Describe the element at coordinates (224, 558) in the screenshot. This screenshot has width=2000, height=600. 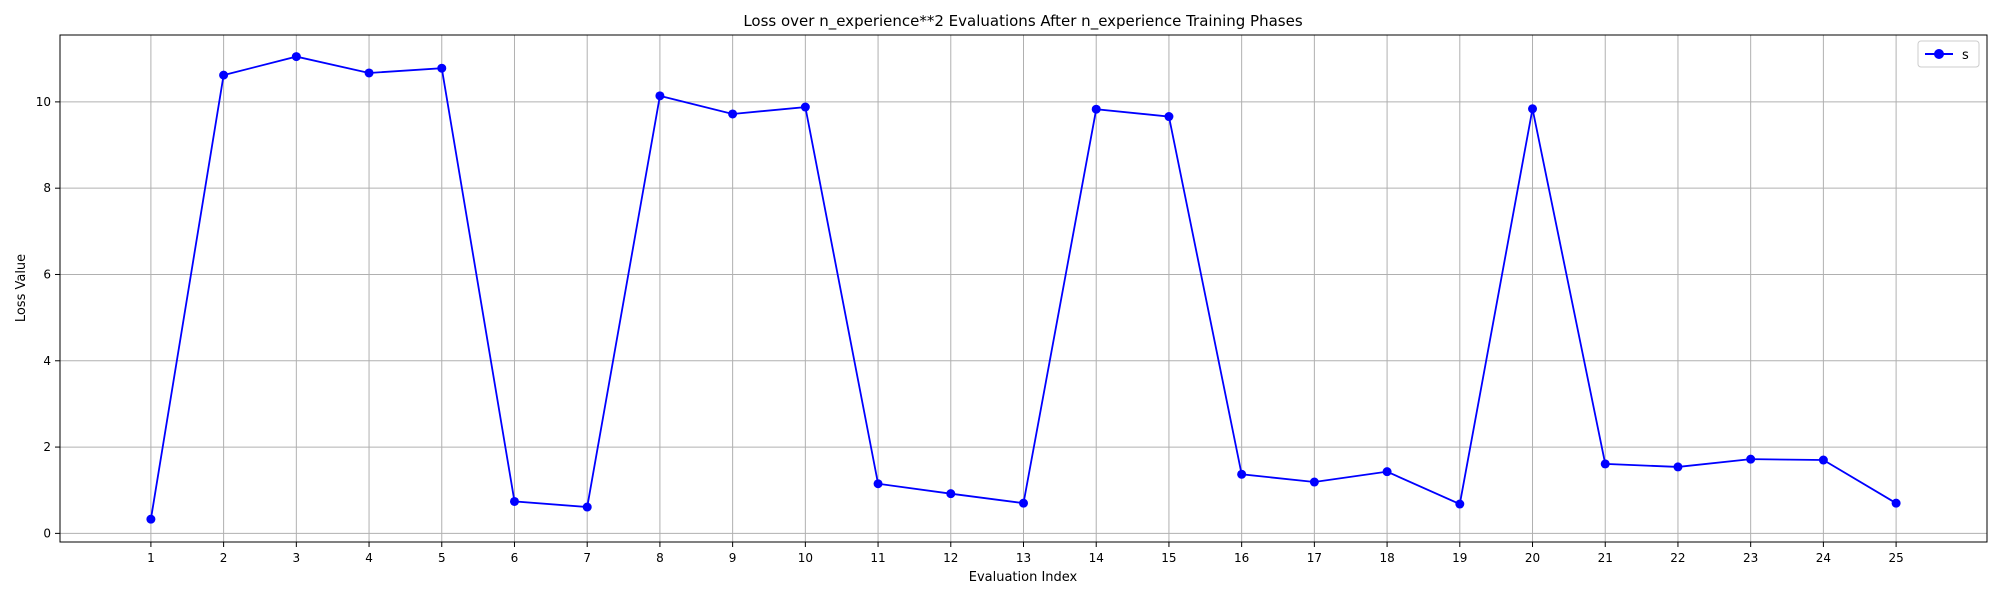
I see `x-tick-label: 2` at that location.